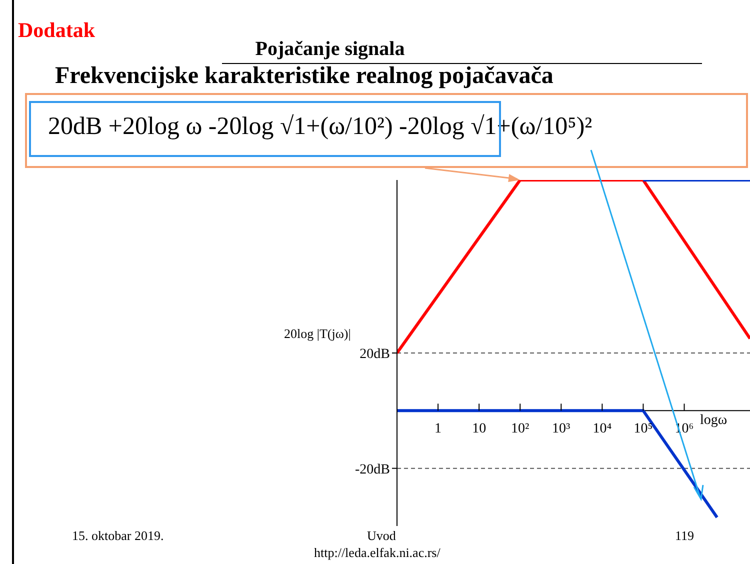 The height and width of the screenshot is (564, 750). I want to click on chart-title: Frekvencijske karakteristike realnog pojačavača, so click(304, 76).